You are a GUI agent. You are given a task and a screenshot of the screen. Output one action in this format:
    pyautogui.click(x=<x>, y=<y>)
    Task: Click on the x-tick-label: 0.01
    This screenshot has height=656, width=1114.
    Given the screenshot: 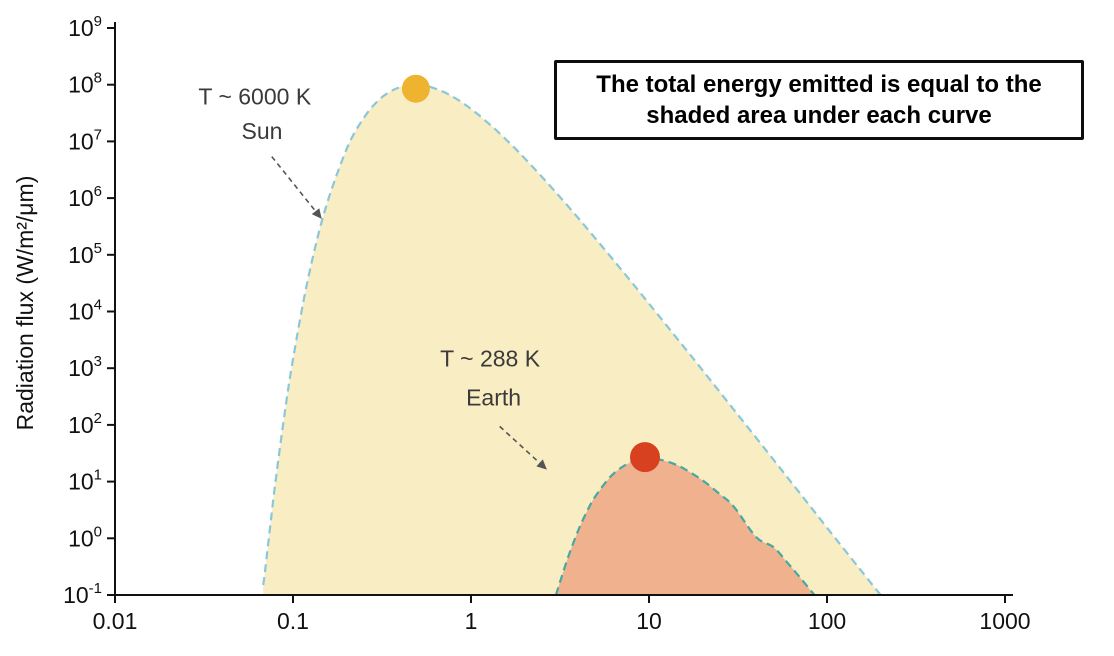 What is the action you would take?
    pyautogui.click(x=115, y=621)
    